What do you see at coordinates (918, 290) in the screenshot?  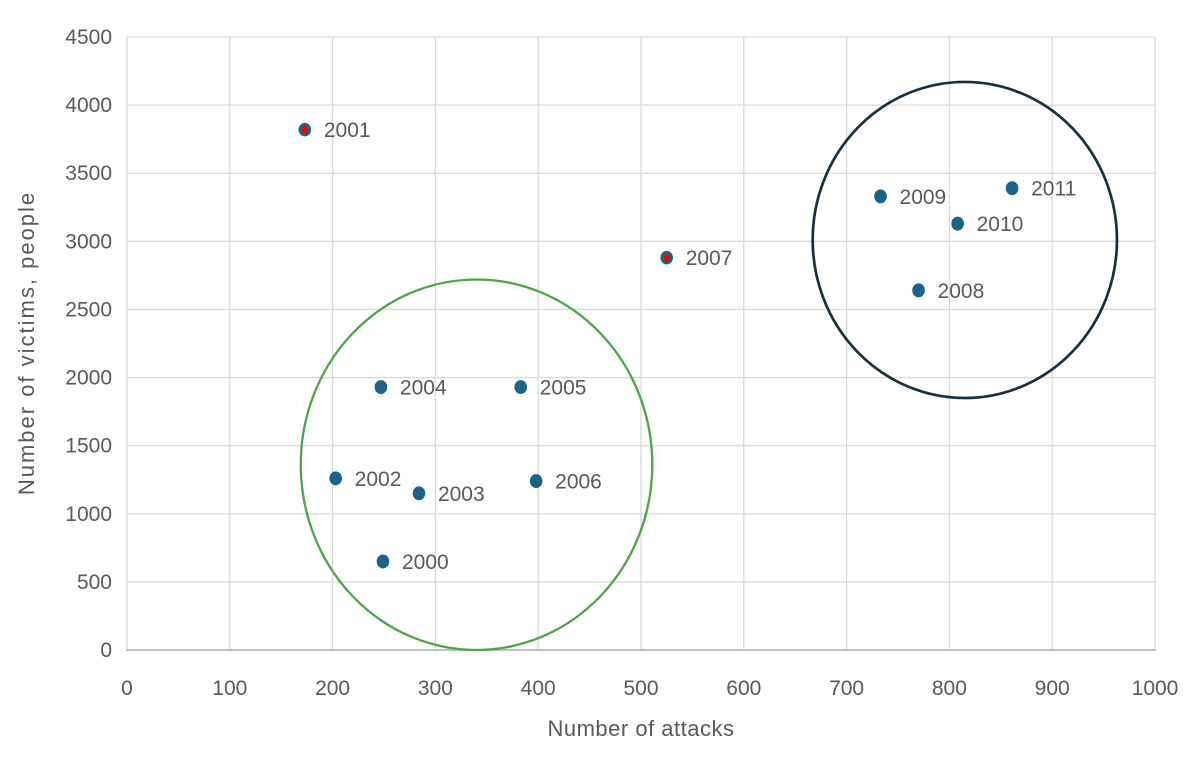 I see `data-point-2008` at bounding box center [918, 290].